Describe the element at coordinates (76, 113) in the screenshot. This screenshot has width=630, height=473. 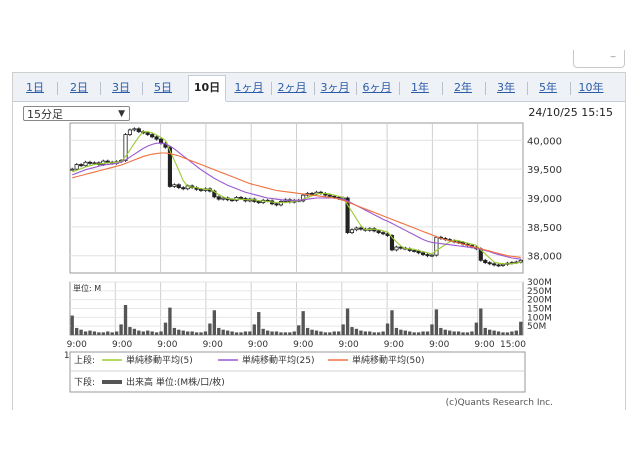
I see `interval-select: 15分足 ▼` at that location.